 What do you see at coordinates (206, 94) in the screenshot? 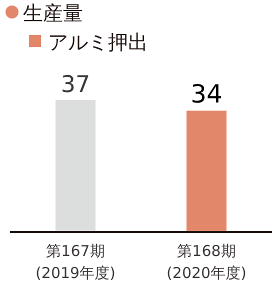
I see `data-label: 34` at bounding box center [206, 94].